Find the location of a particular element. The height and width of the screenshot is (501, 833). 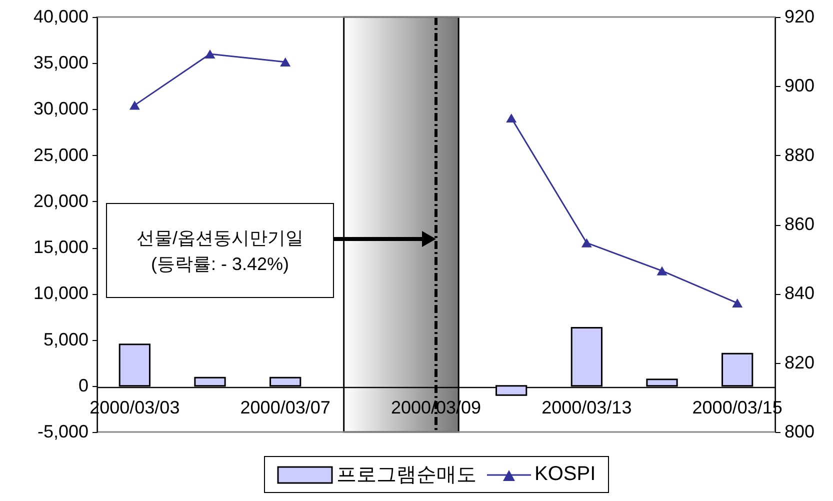

y2-tick-label: 920 is located at coordinates (799, 16).